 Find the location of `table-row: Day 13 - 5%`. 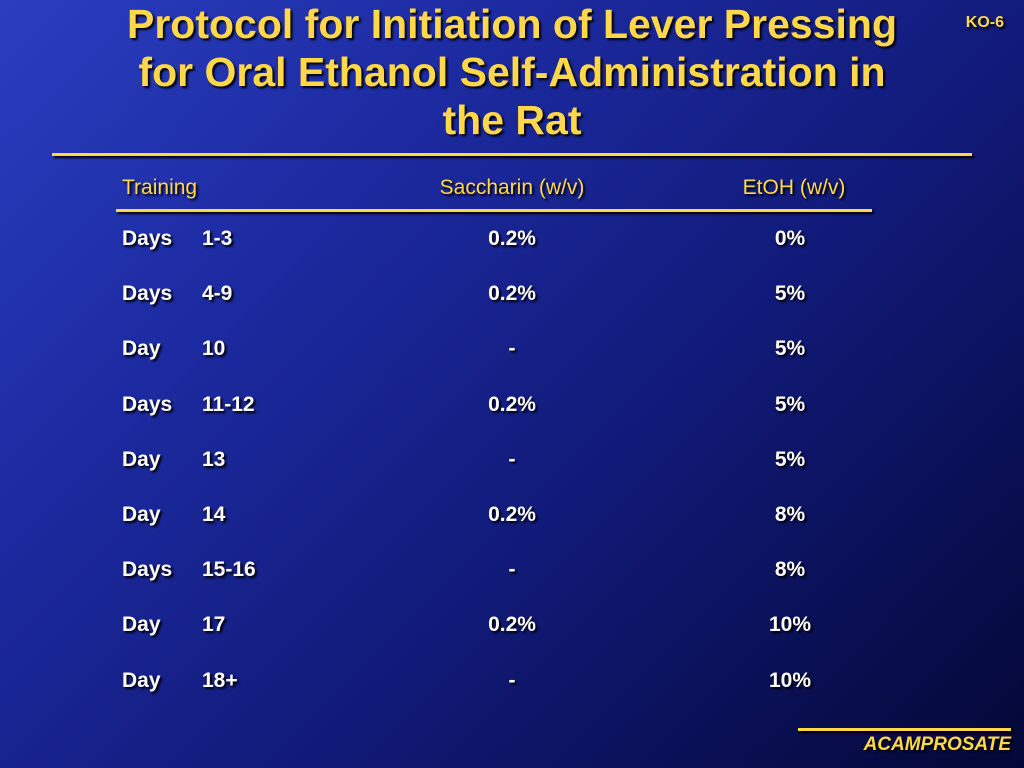

table-row: Day 13 - 5% is located at coordinates (512, 475).